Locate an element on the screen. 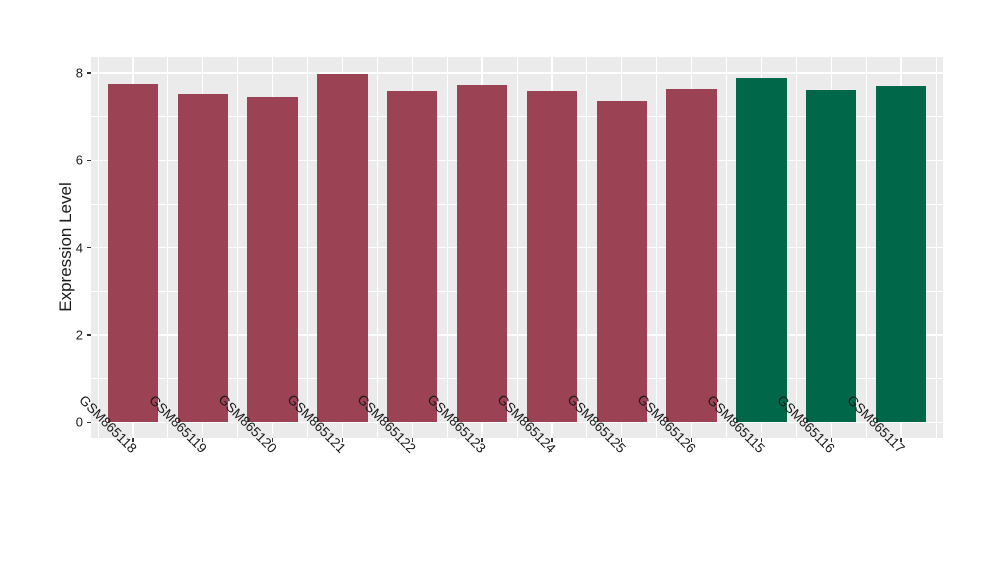 The height and width of the screenshot is (580, 1000). bar-GSM865126 is located at coordinates (691, 256).